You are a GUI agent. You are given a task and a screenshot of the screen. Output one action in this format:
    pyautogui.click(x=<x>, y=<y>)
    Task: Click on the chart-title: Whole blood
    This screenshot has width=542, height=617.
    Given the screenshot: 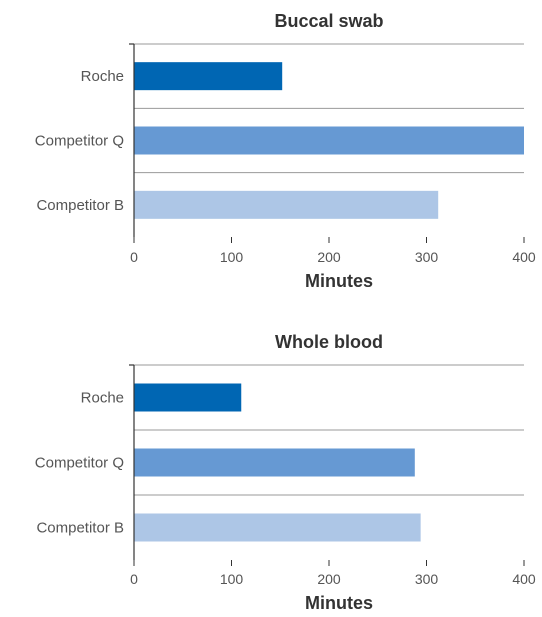 What is the action you would take?
    pyautogui.click(x=329, y=342)
    